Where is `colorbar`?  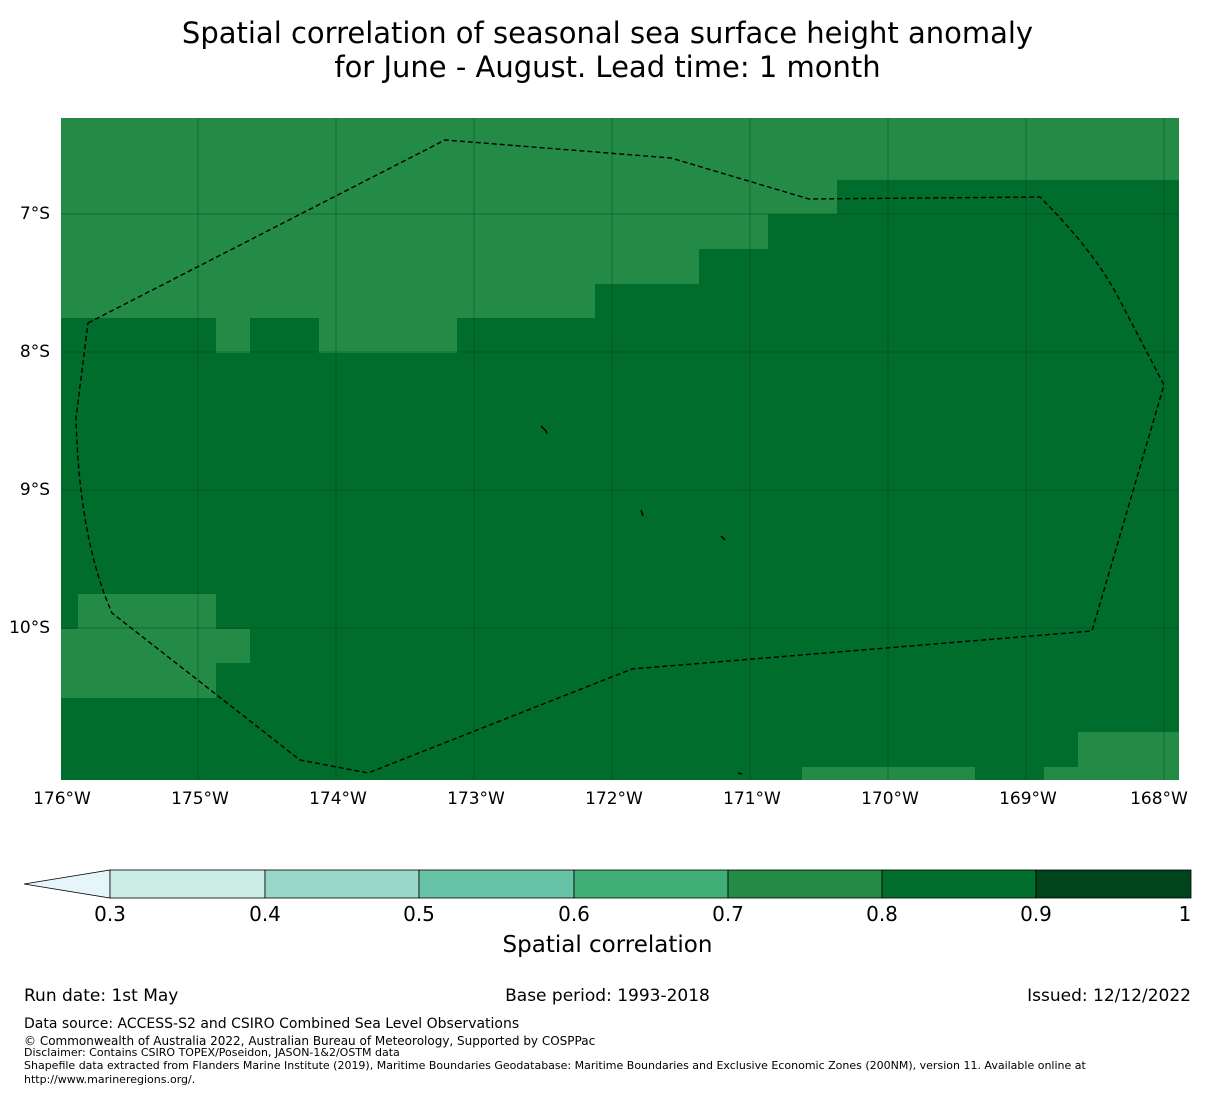
colorbar is located at coordinates (608, 884).